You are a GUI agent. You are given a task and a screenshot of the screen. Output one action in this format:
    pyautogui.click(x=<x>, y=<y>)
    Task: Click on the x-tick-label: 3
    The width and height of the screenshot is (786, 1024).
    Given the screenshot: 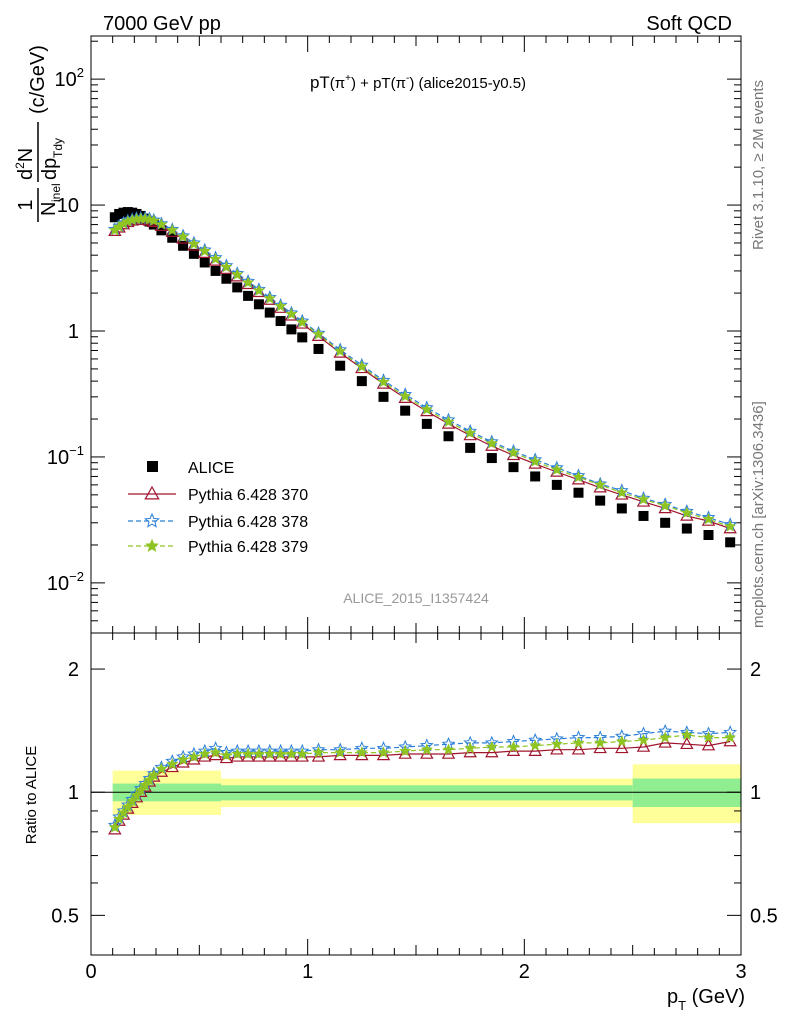 What is the action you would take?
    pyautogui.click(x=740, y=972)
    